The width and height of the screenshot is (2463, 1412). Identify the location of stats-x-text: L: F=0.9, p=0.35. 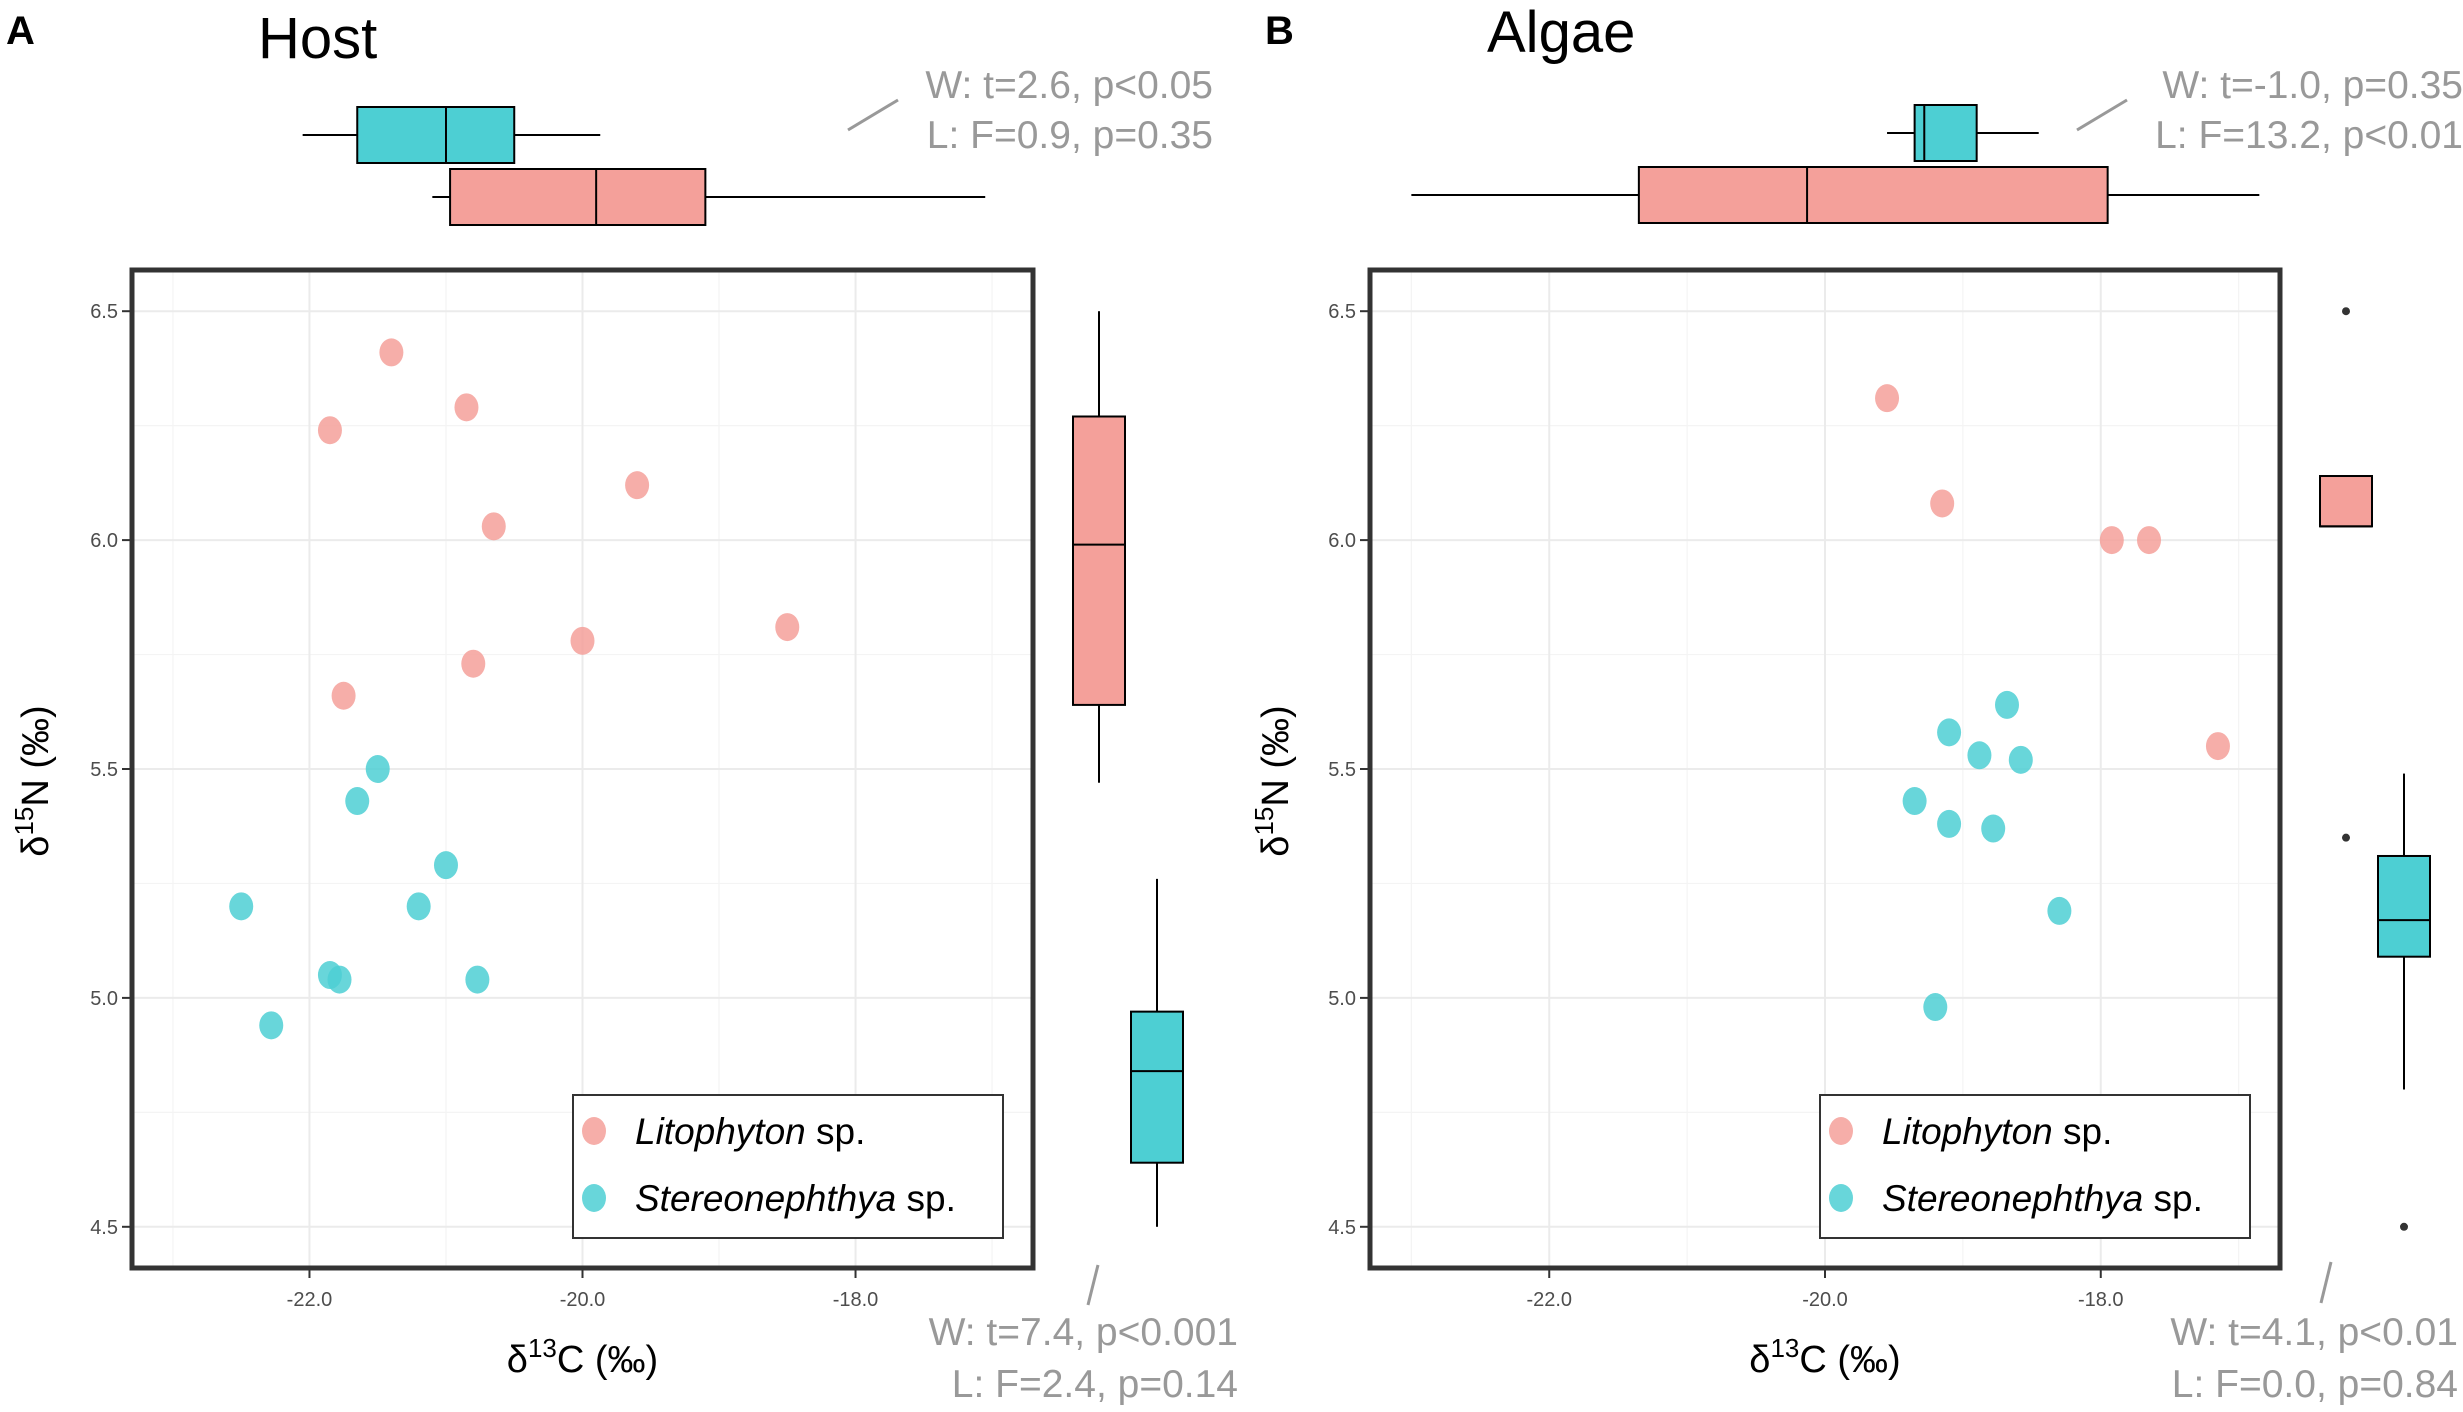
(1070, 135).